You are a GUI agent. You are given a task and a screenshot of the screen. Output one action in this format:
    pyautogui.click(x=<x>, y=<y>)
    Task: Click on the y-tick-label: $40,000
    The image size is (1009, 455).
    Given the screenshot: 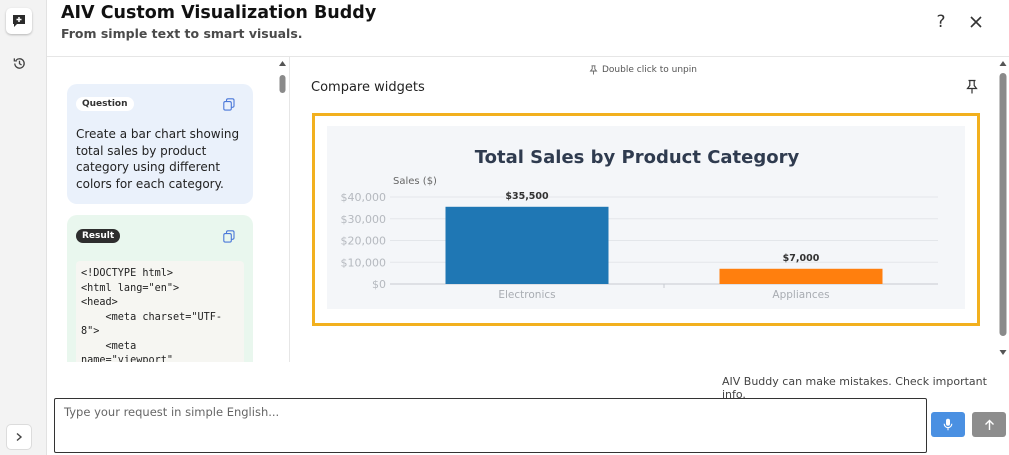 What is the action you would take?
    pyautogui.click(x=364, y=197)
    